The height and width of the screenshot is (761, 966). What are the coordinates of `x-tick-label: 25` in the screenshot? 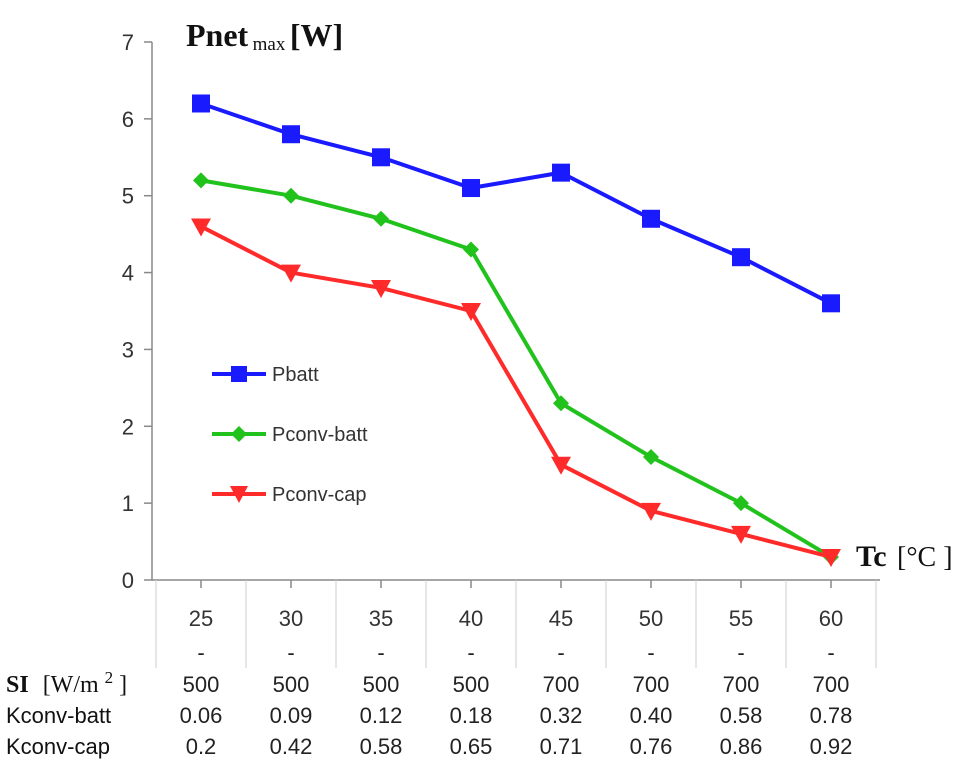 It's located at (201, 618).